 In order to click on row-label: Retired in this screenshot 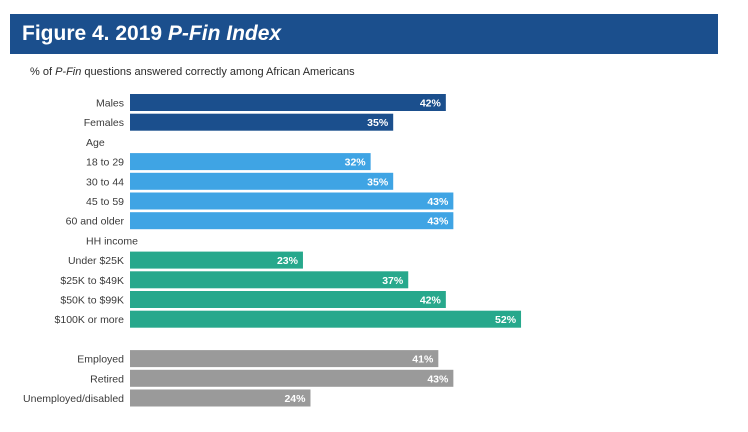, I will do `click(107, 379)`.